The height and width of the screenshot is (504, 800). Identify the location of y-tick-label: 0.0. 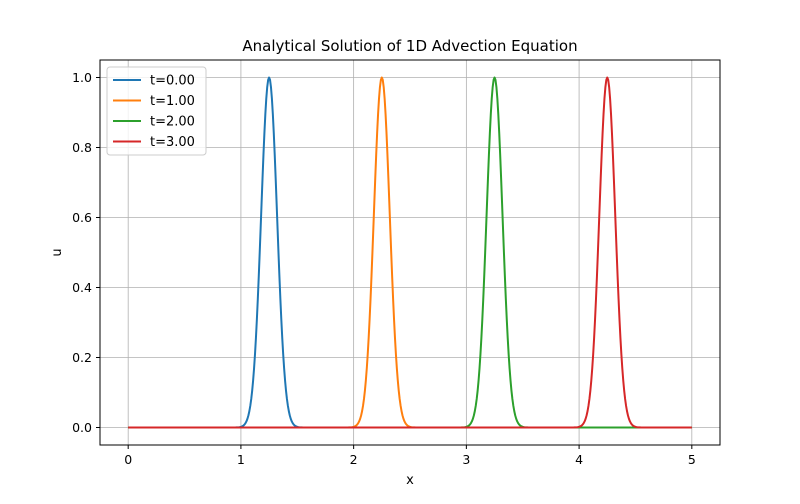
(82, 427).